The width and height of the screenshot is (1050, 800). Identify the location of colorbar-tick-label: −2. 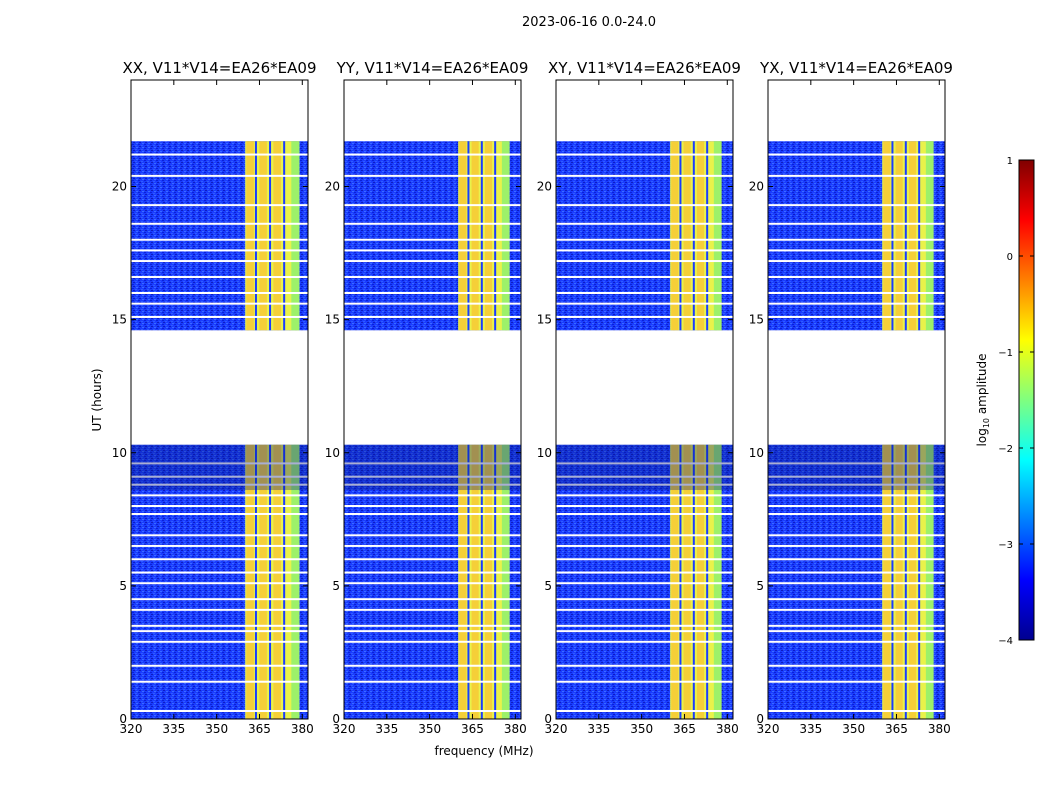
(1005, 449).